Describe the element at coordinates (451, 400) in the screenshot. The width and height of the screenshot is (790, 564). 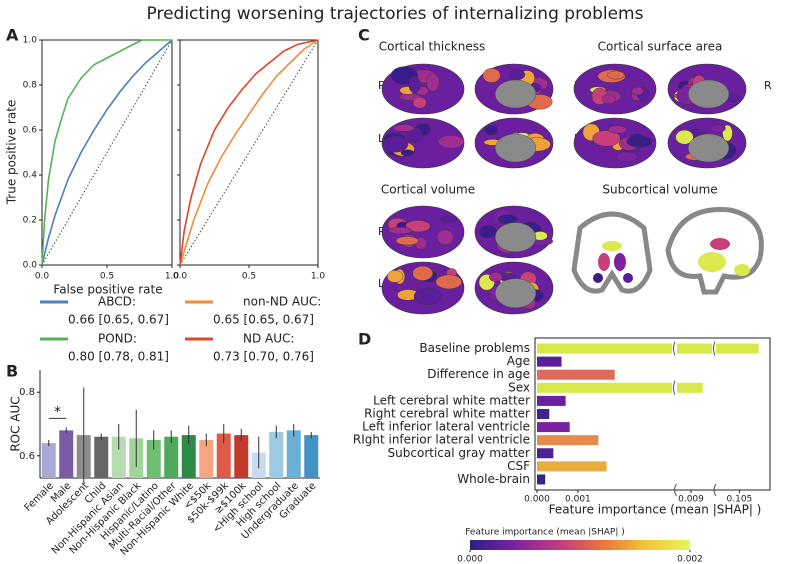
I see `feature-label: Left cerebral white matter` at that location.